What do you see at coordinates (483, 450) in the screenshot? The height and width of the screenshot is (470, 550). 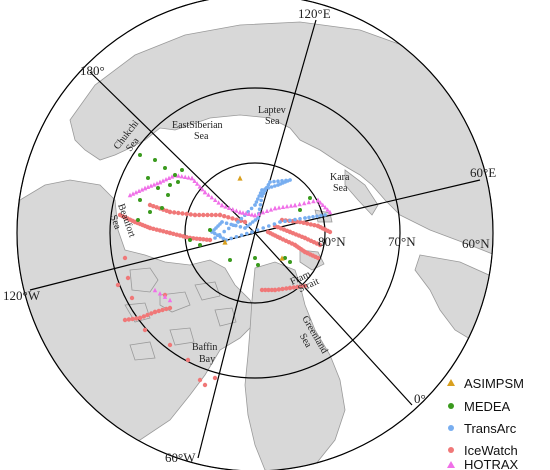 I see `legend-item-icewatch: IceWatch` at bounding box center [483, 450].